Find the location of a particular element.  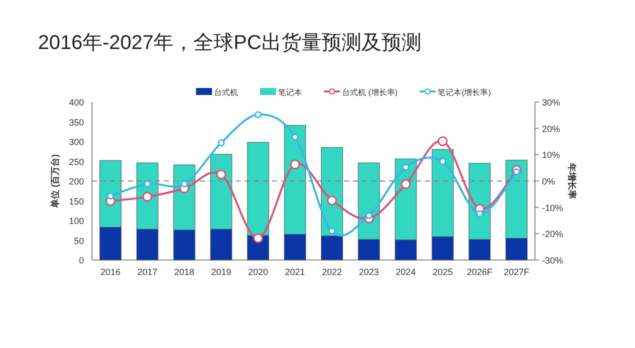

y-tick-label: 150 is located at coordinates (76, 201).